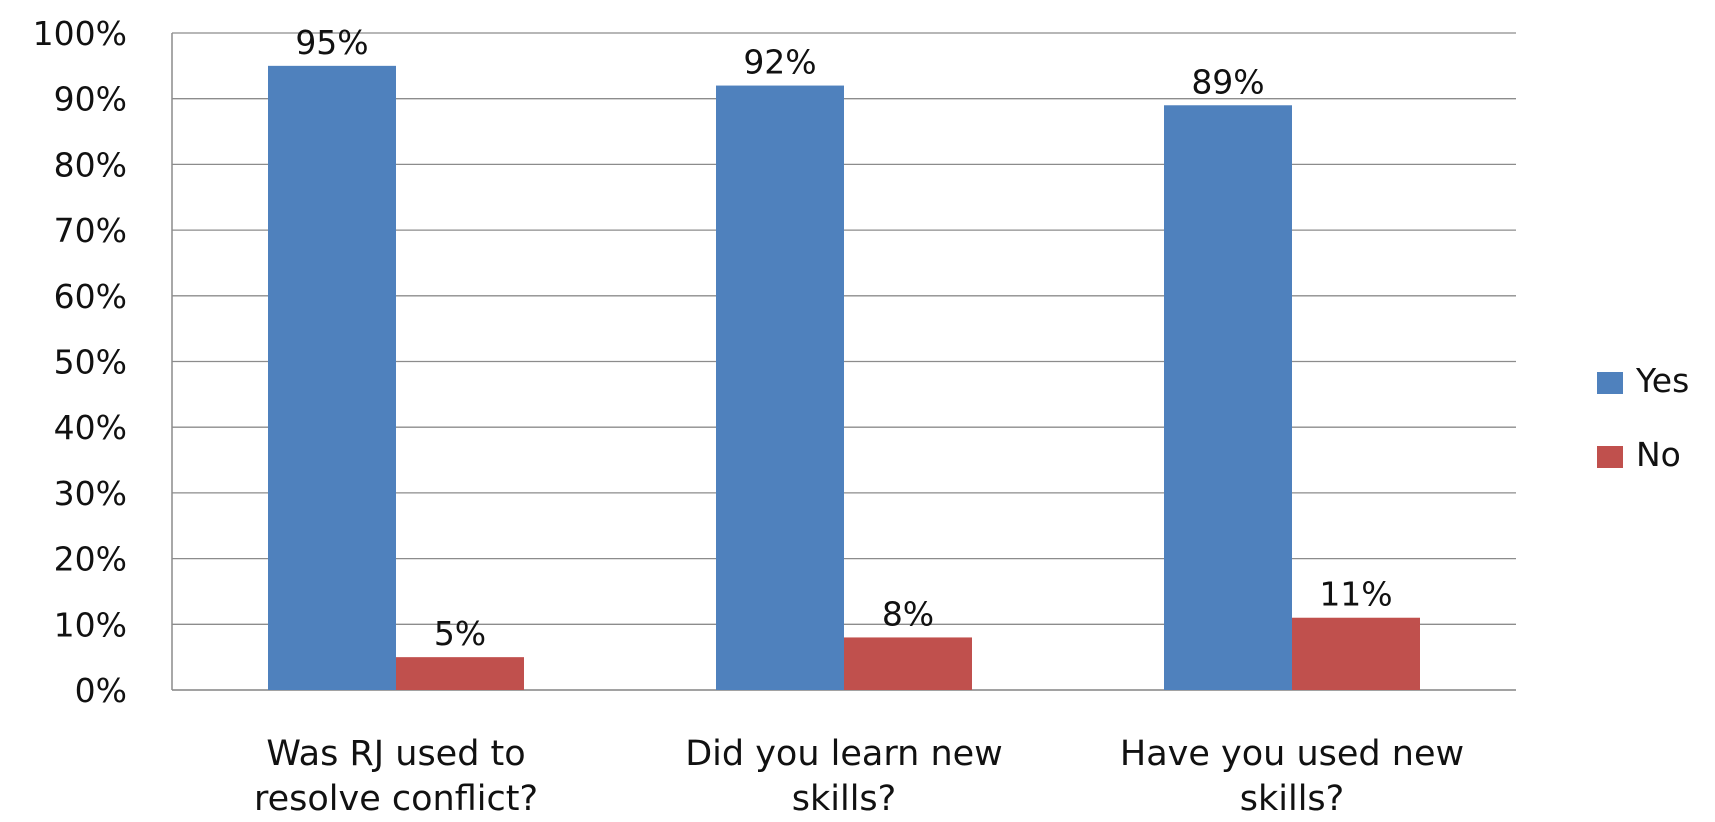 Image resolution: width=1715 pixels, height=822 pixels. What do you see at coordinates (1643, 417) in the screenshot?
I see `legend: Yes No` at bounding box center [1643, 417].